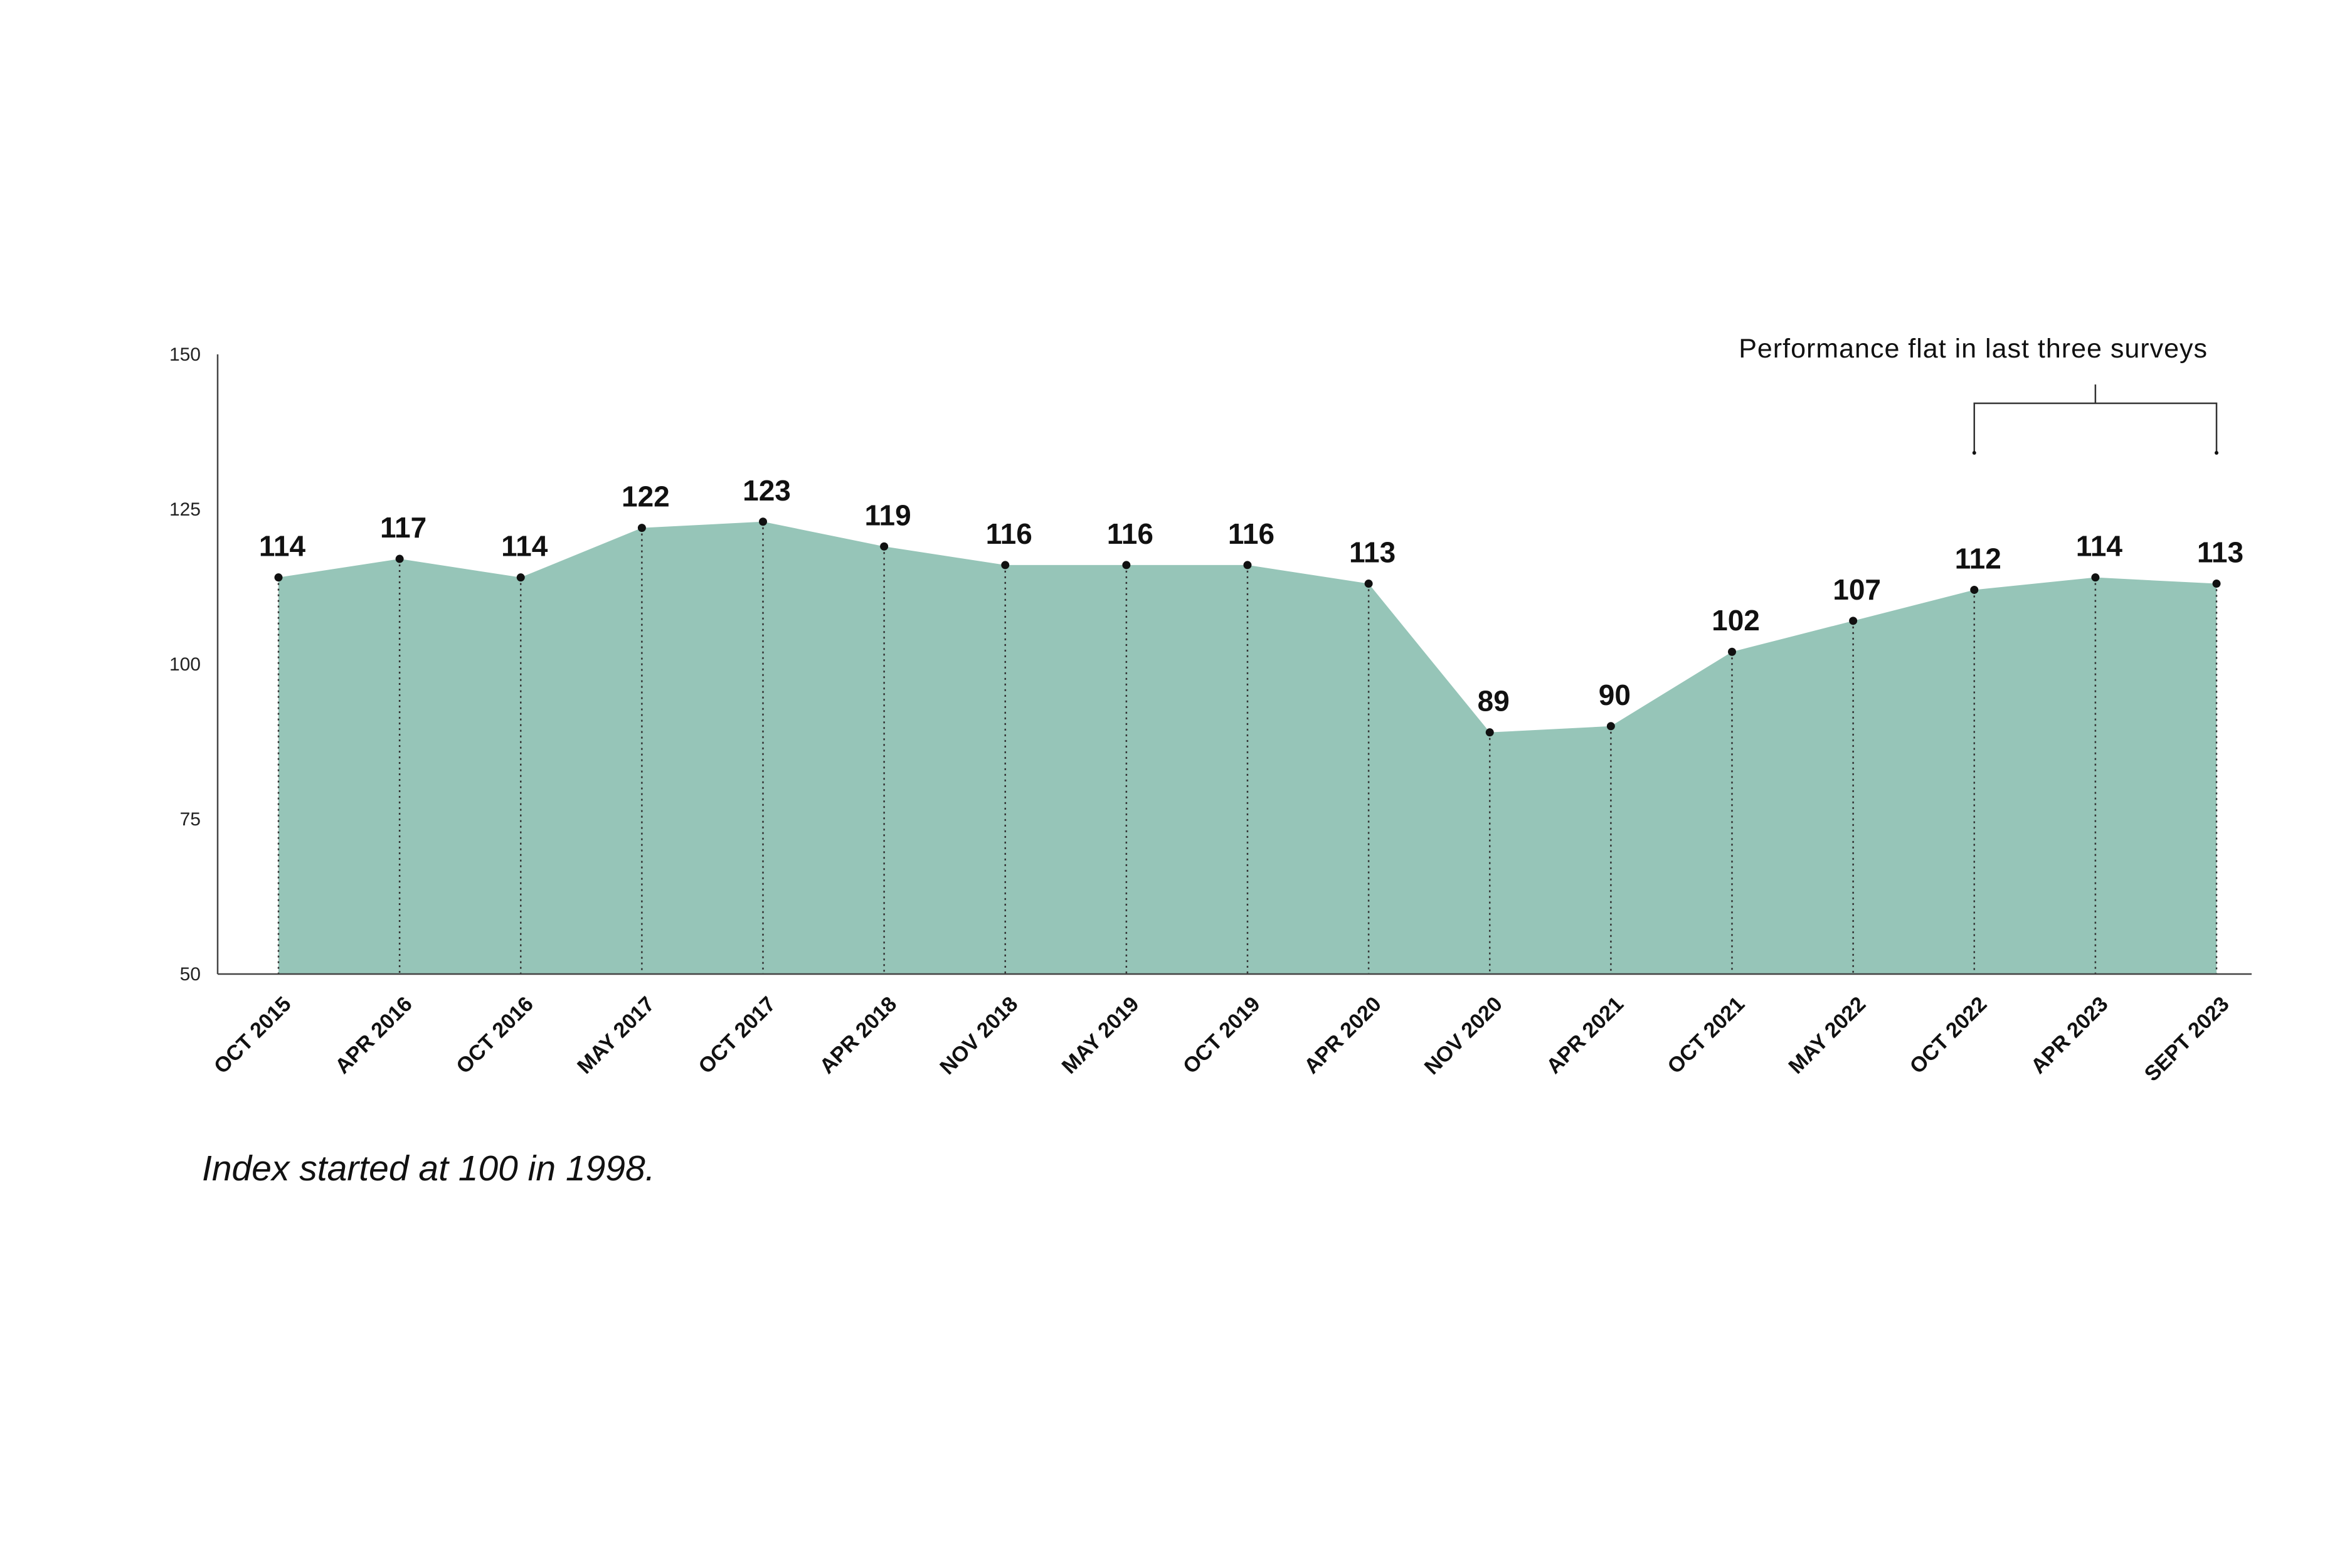 This screenshot has height=1568, width=2352. What do you see at coordinates (1978, 558) in the screenshot?
I see `data-label: 112` at bounding box center [1978, 558].